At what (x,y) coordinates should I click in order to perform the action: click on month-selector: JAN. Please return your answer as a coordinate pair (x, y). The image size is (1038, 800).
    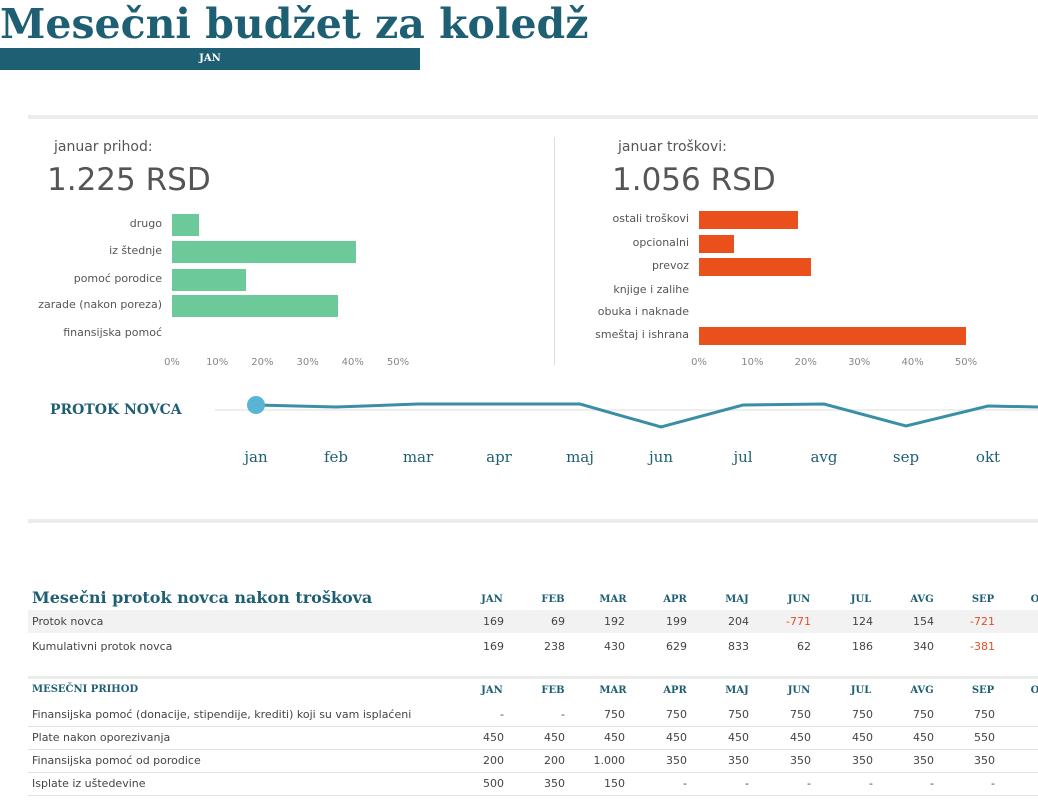
    Looking at the image, I should click on (210, 59).